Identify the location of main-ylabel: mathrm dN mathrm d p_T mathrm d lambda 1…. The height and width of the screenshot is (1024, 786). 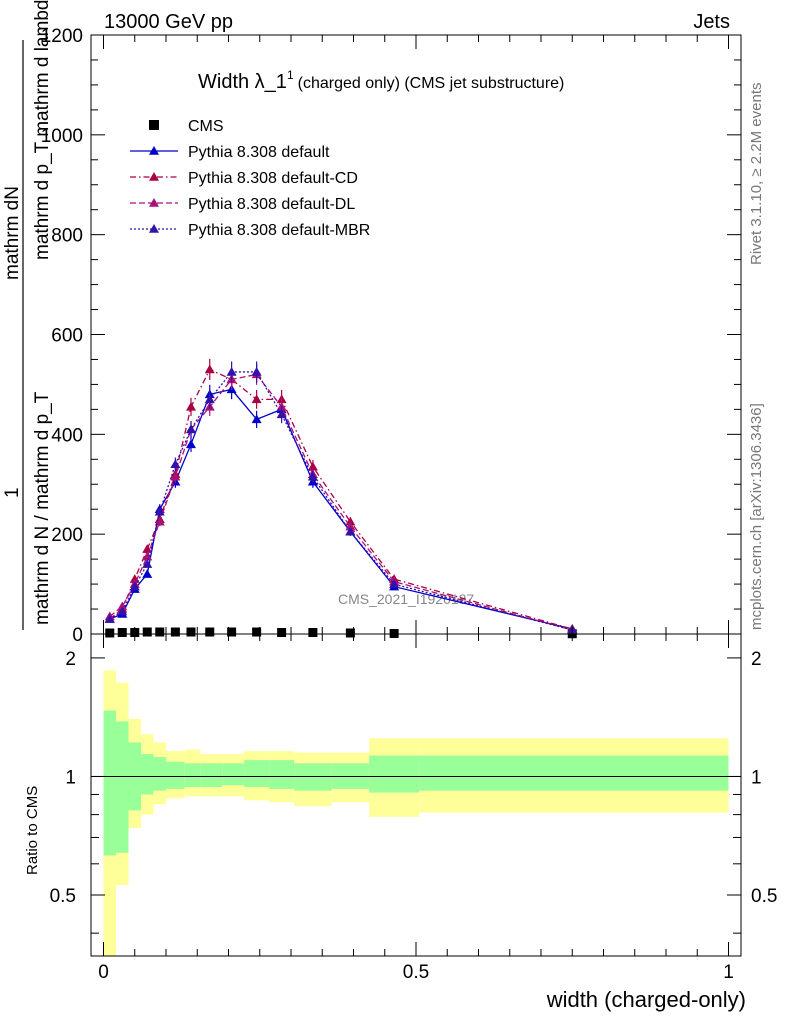
(27, 315).